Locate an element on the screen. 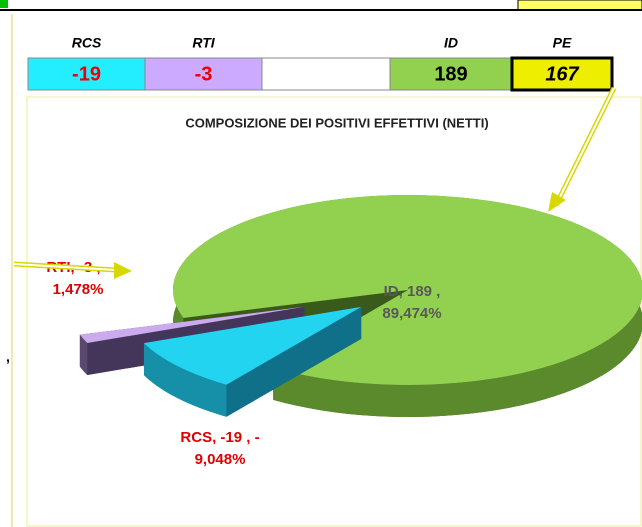 Image resolution: width=642 pixels, height=527 pixels. column-header: RTI is located at coordinates (203, 43).